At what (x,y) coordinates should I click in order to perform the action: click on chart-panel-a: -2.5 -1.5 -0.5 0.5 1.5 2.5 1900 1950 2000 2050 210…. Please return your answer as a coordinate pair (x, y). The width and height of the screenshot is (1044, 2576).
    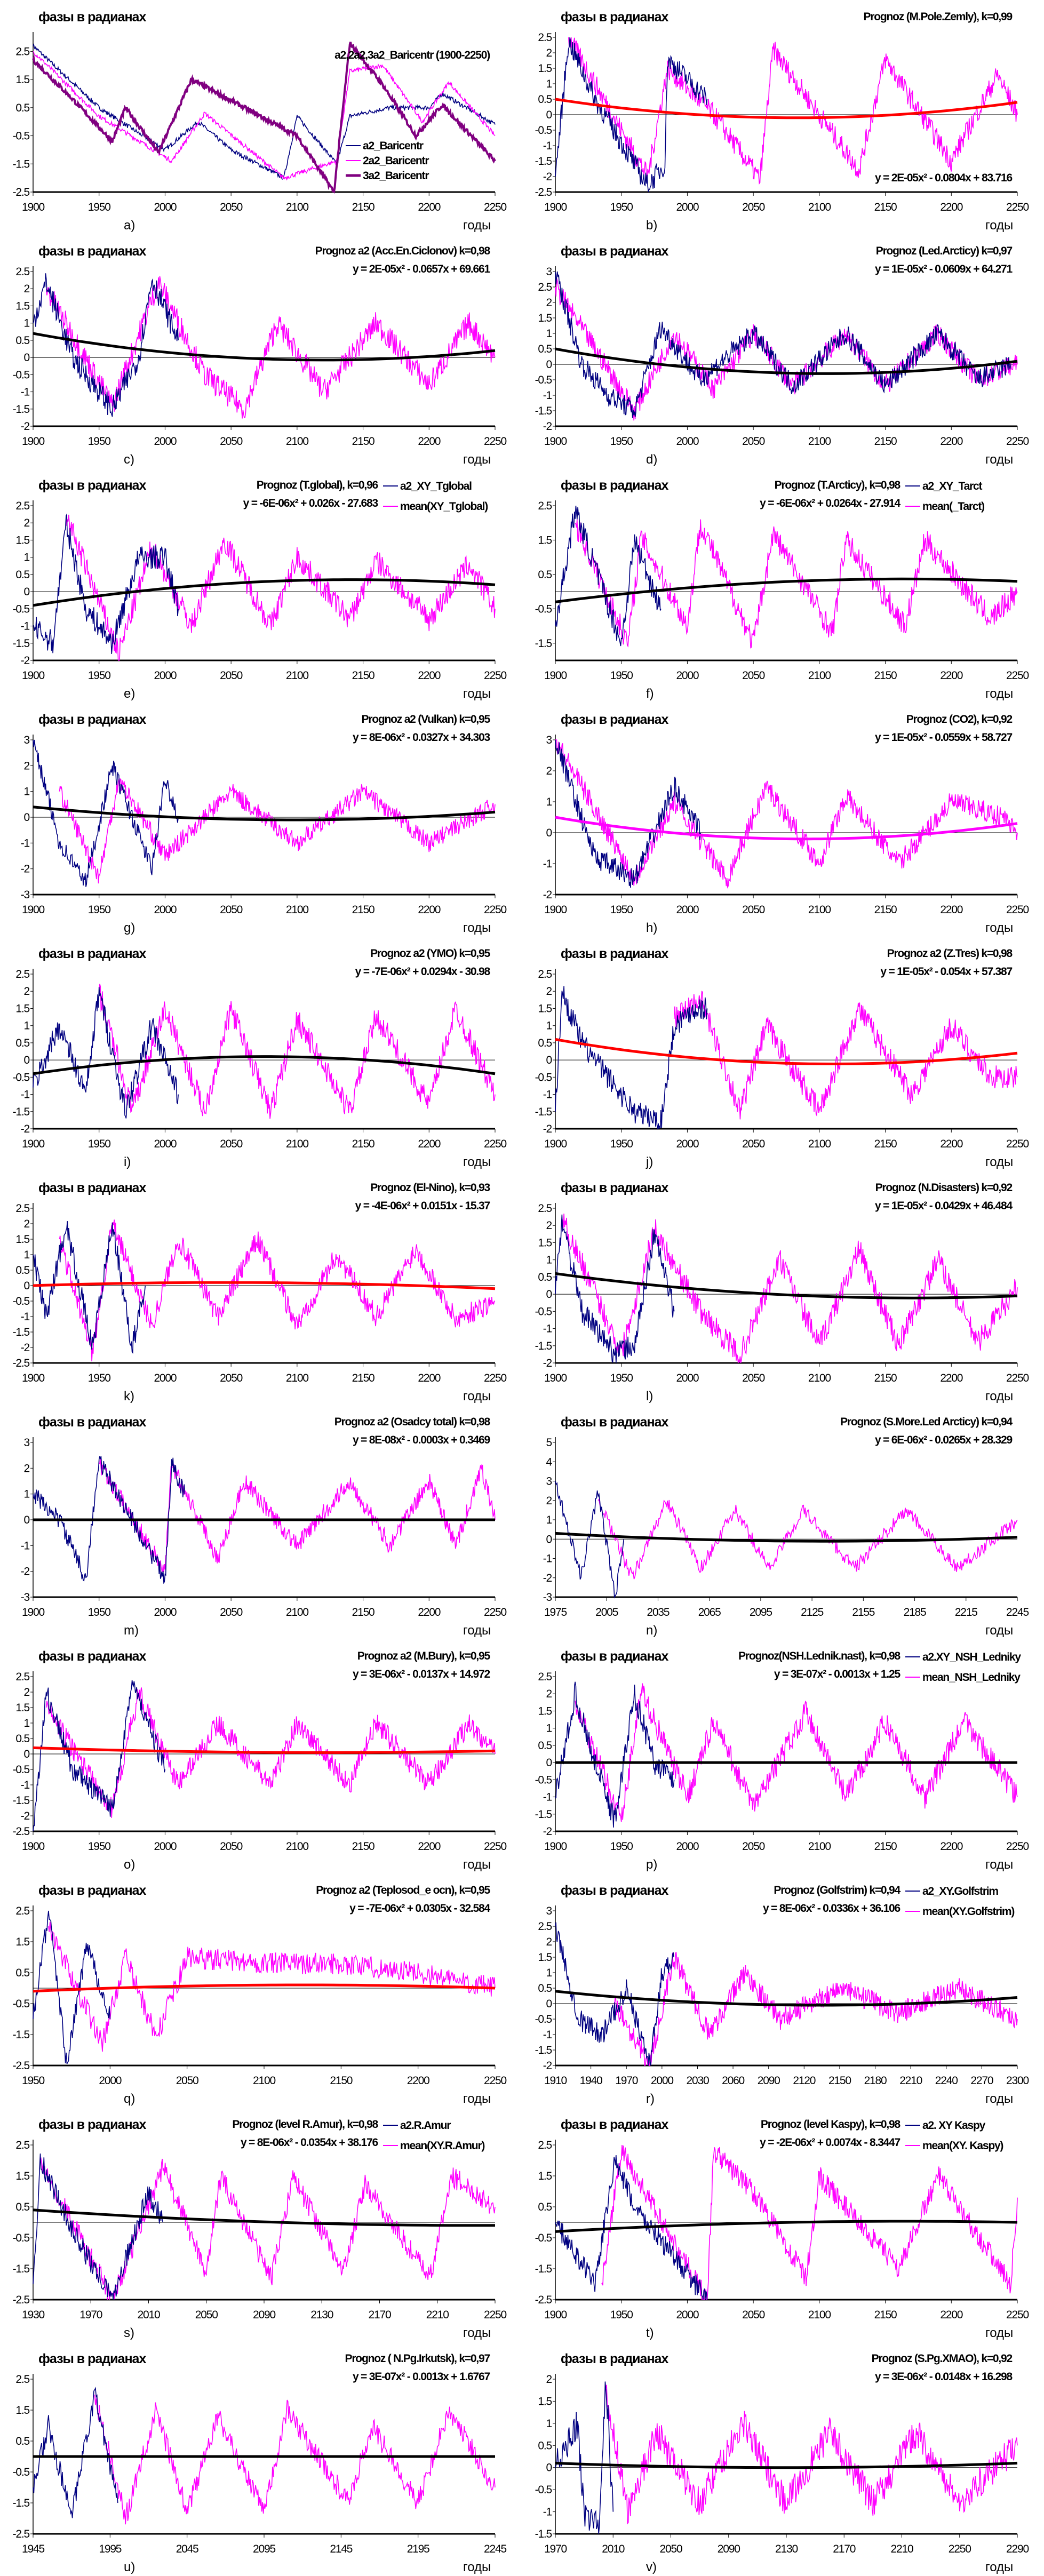
    Looking at the image, I should click on (261, 117).